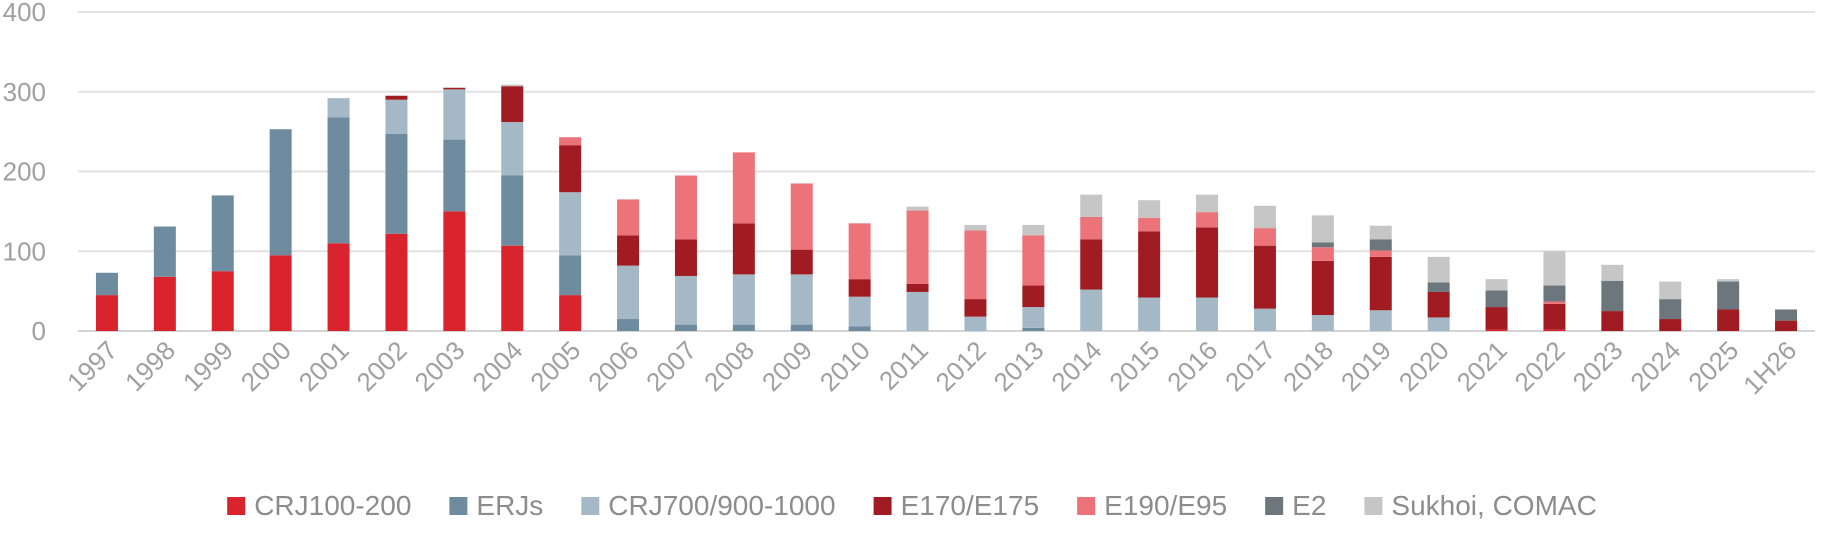 The width and height of the screenshot is (1824, 545). I want to click on x-tick-label: 2011, so click(903, 365).